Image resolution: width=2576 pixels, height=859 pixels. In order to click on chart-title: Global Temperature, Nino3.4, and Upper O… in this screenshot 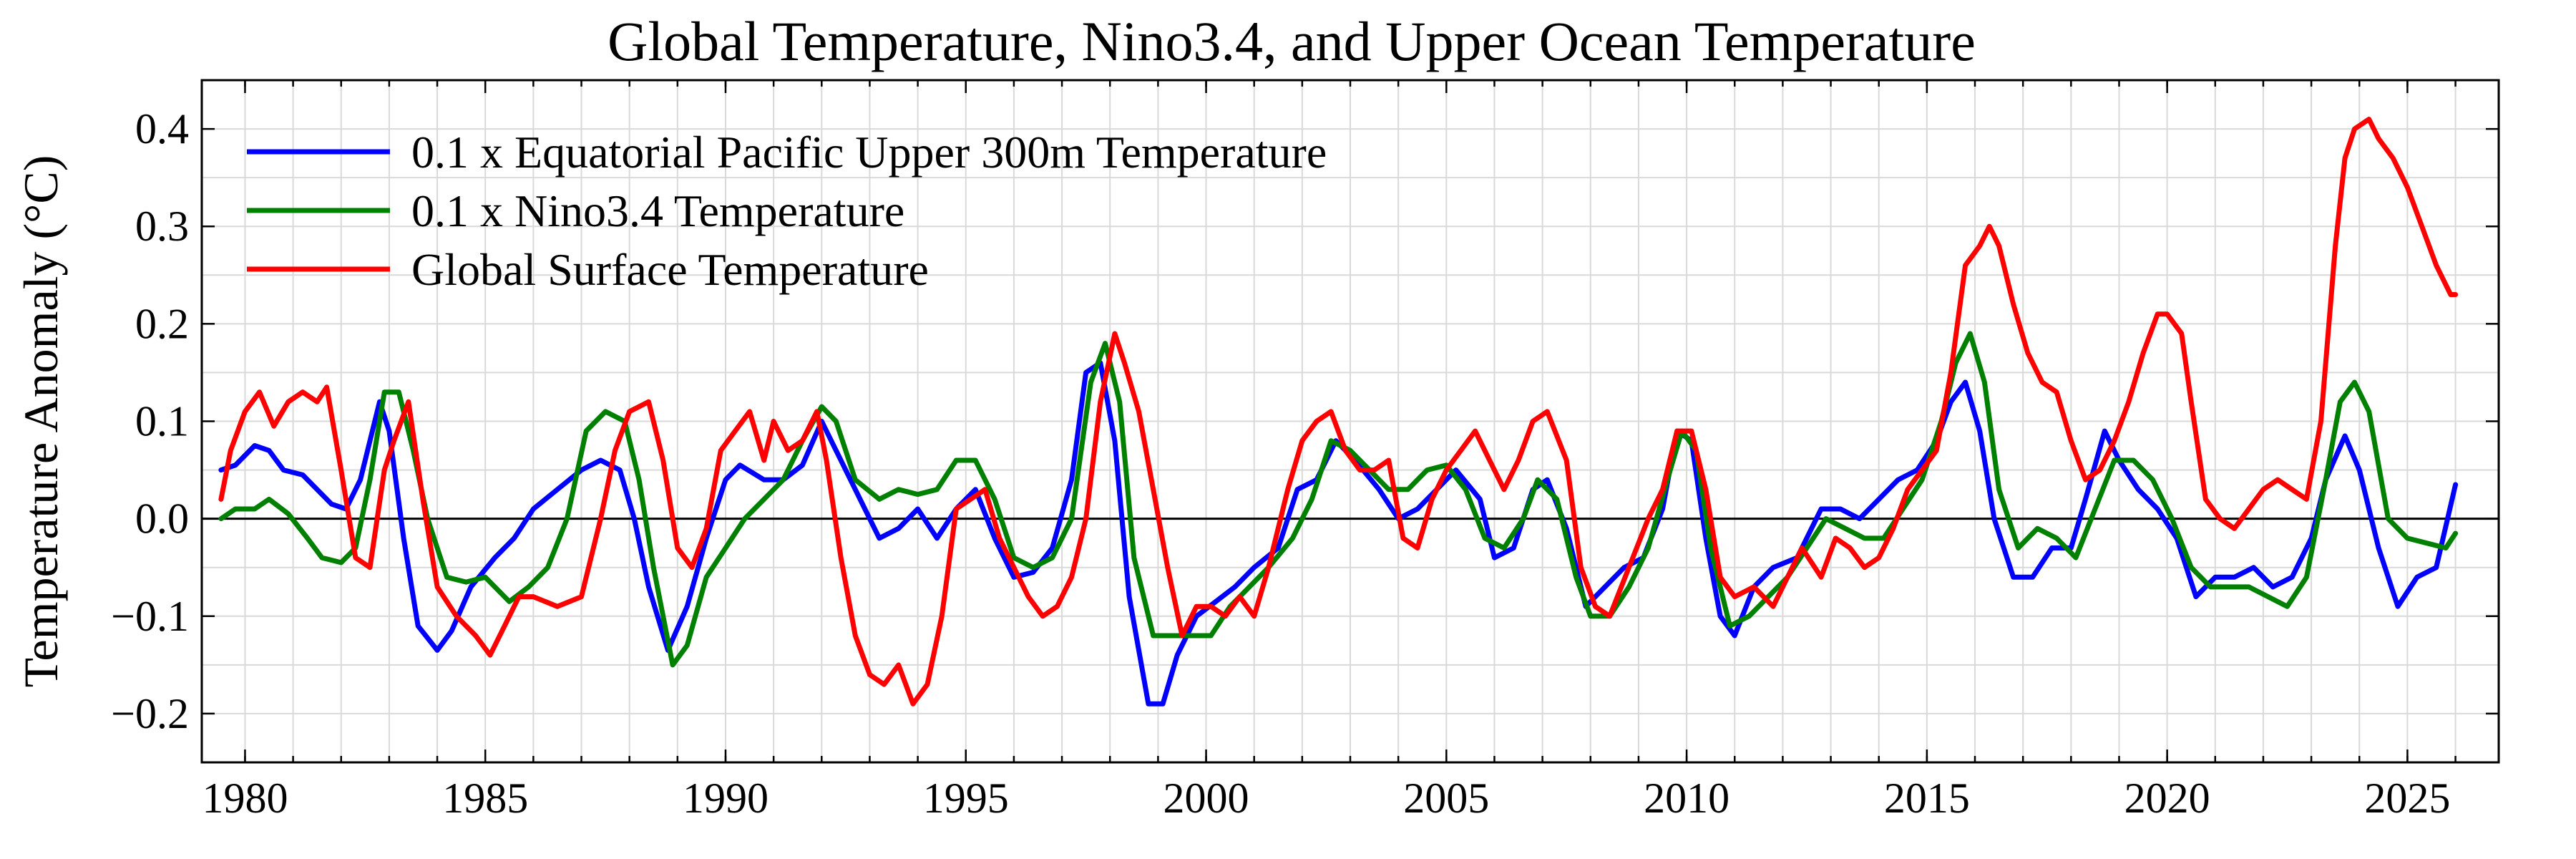, I will do `click(1292, 41)`.